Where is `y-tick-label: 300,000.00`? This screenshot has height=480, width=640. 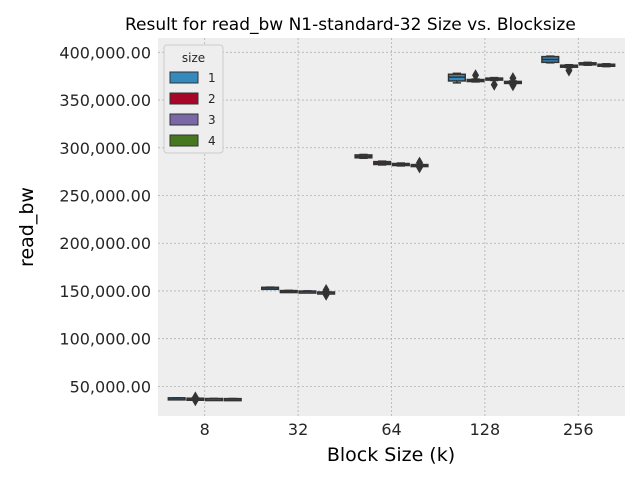 y-tick-label: 300,000.00 is located at coordinates (105, 148).